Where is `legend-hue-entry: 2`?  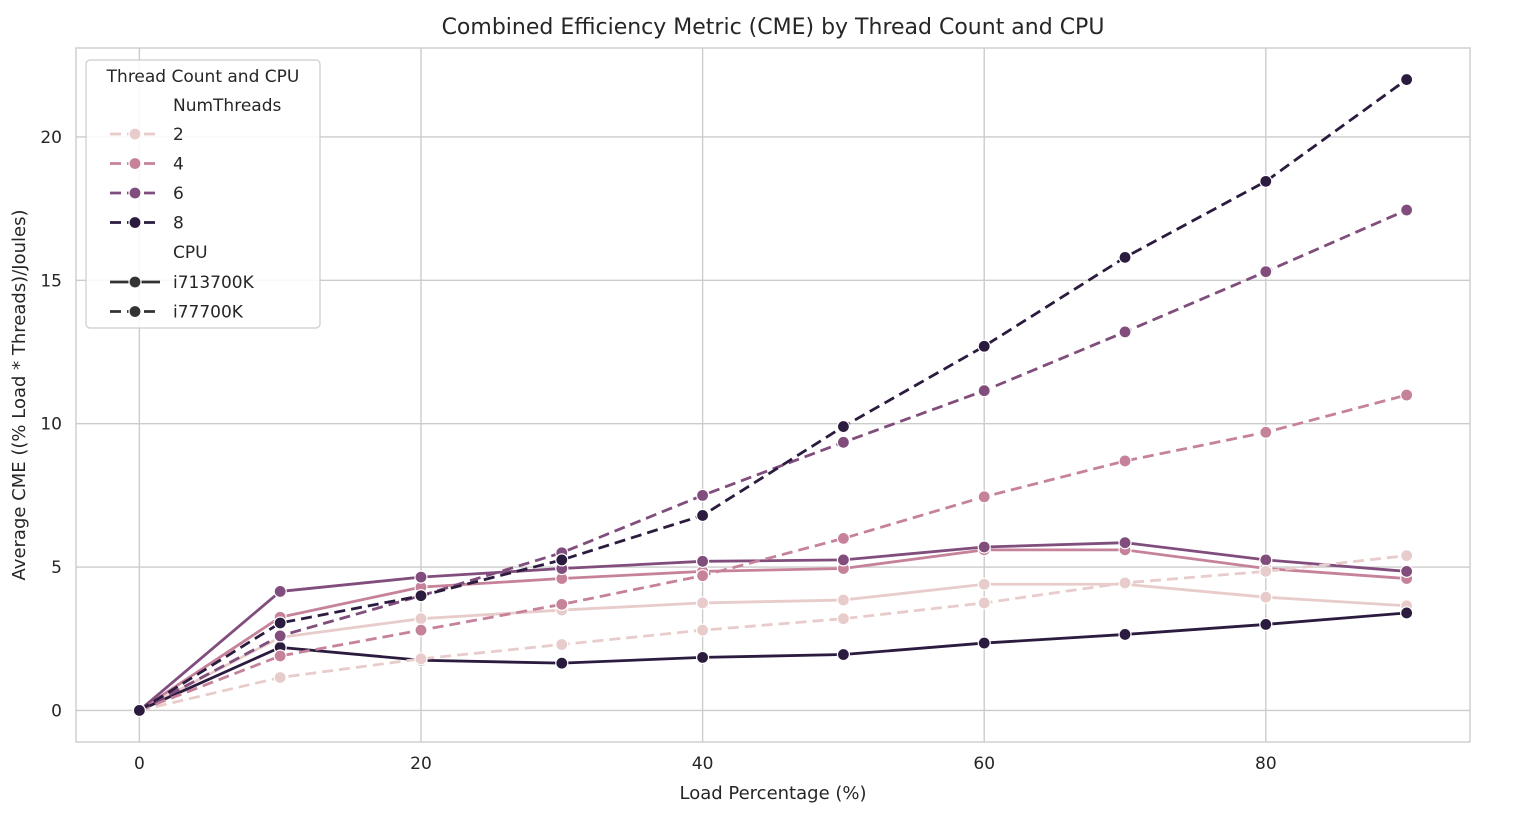 legend-hue-entry: 2 is located at coordinates (147, 135).